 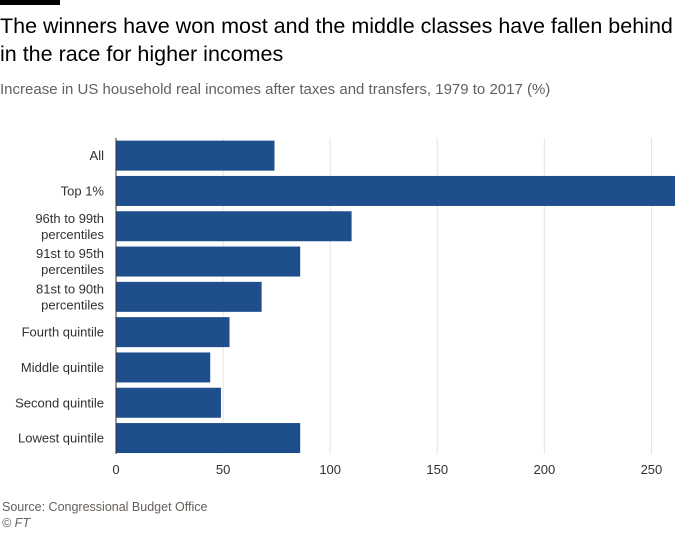 I want to click on x-tick-label: 50, so click(x=223, y=469).